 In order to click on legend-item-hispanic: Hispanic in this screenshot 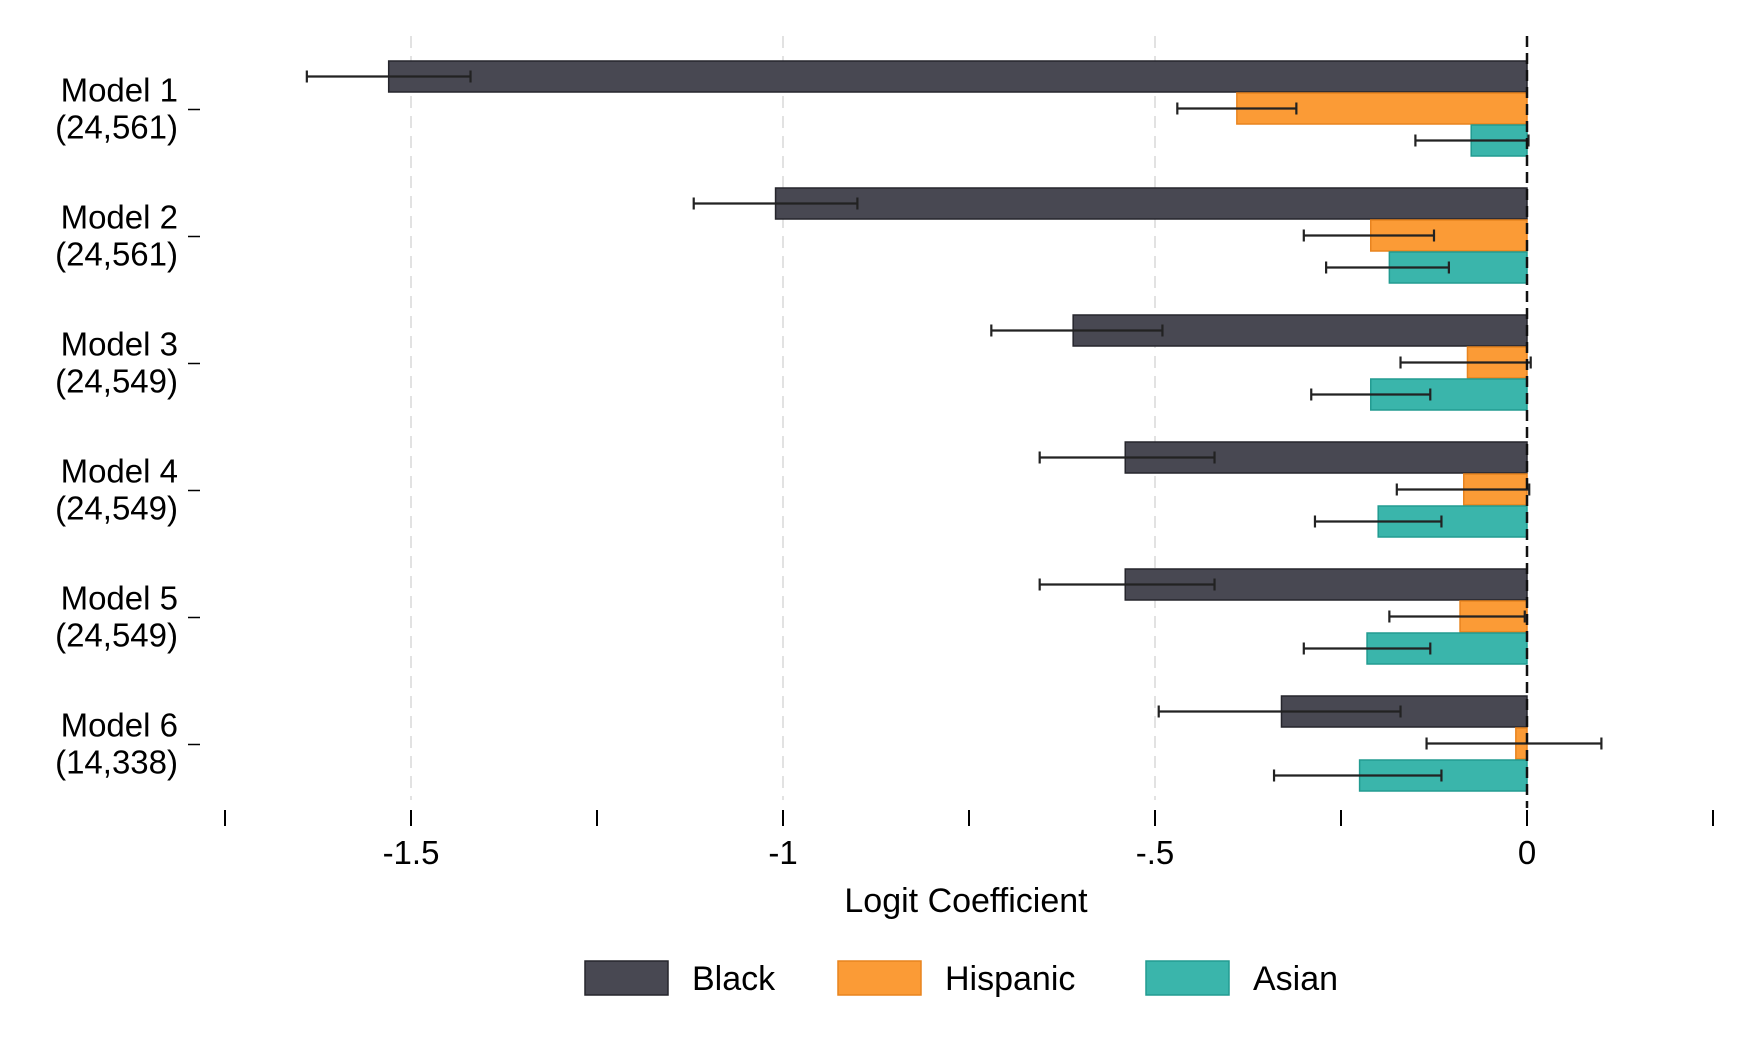, I will do `click(956, 979)`.